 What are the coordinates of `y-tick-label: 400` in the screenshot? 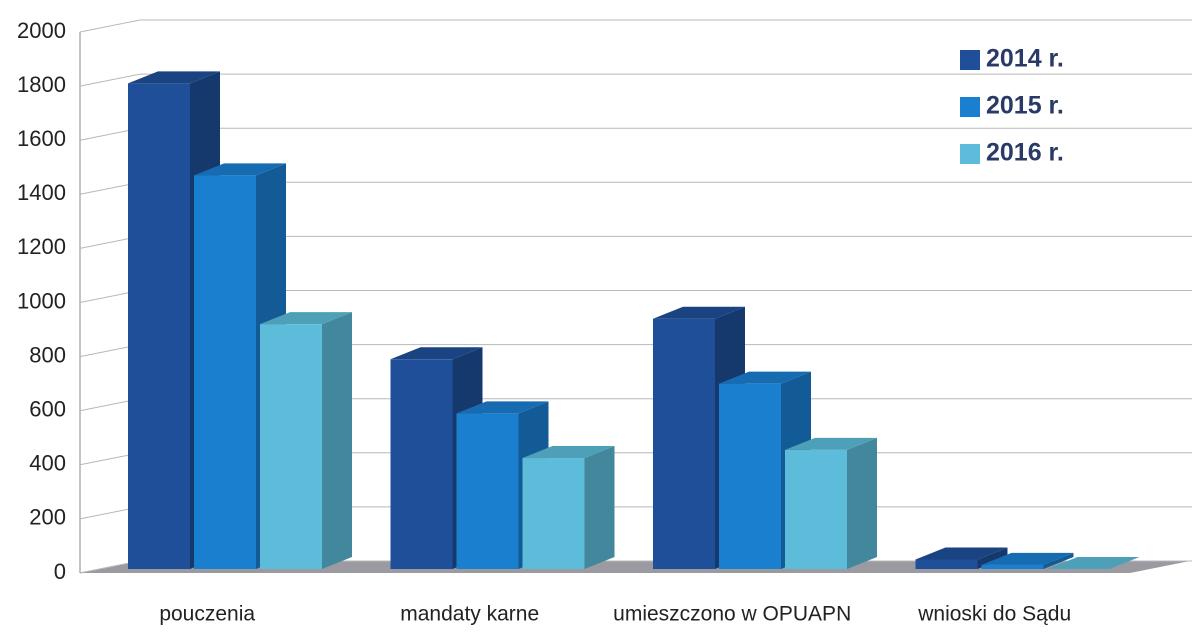 It's located at (47, 463).